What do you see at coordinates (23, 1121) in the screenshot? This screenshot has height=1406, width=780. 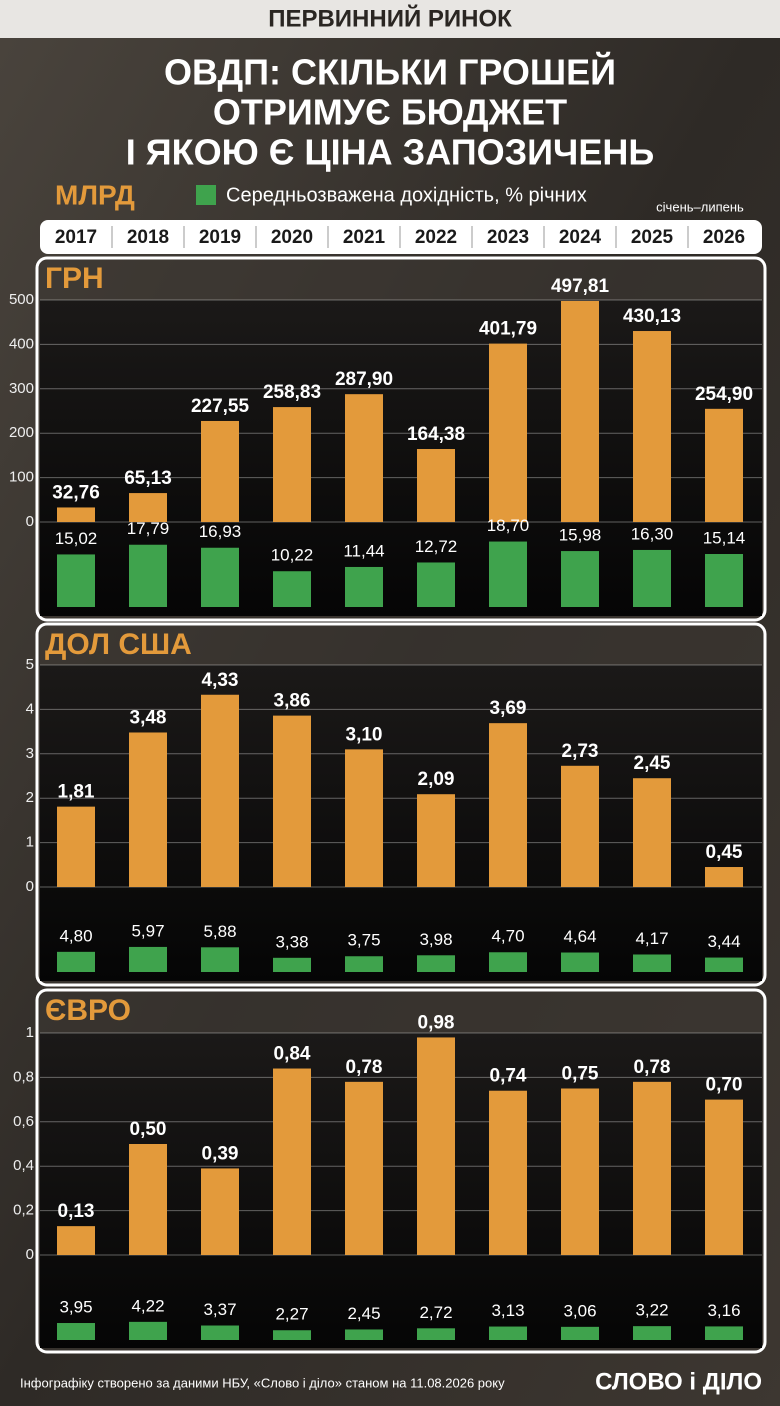 I see `y-tick-label: 0,6` at bounding box center [23, 1121].